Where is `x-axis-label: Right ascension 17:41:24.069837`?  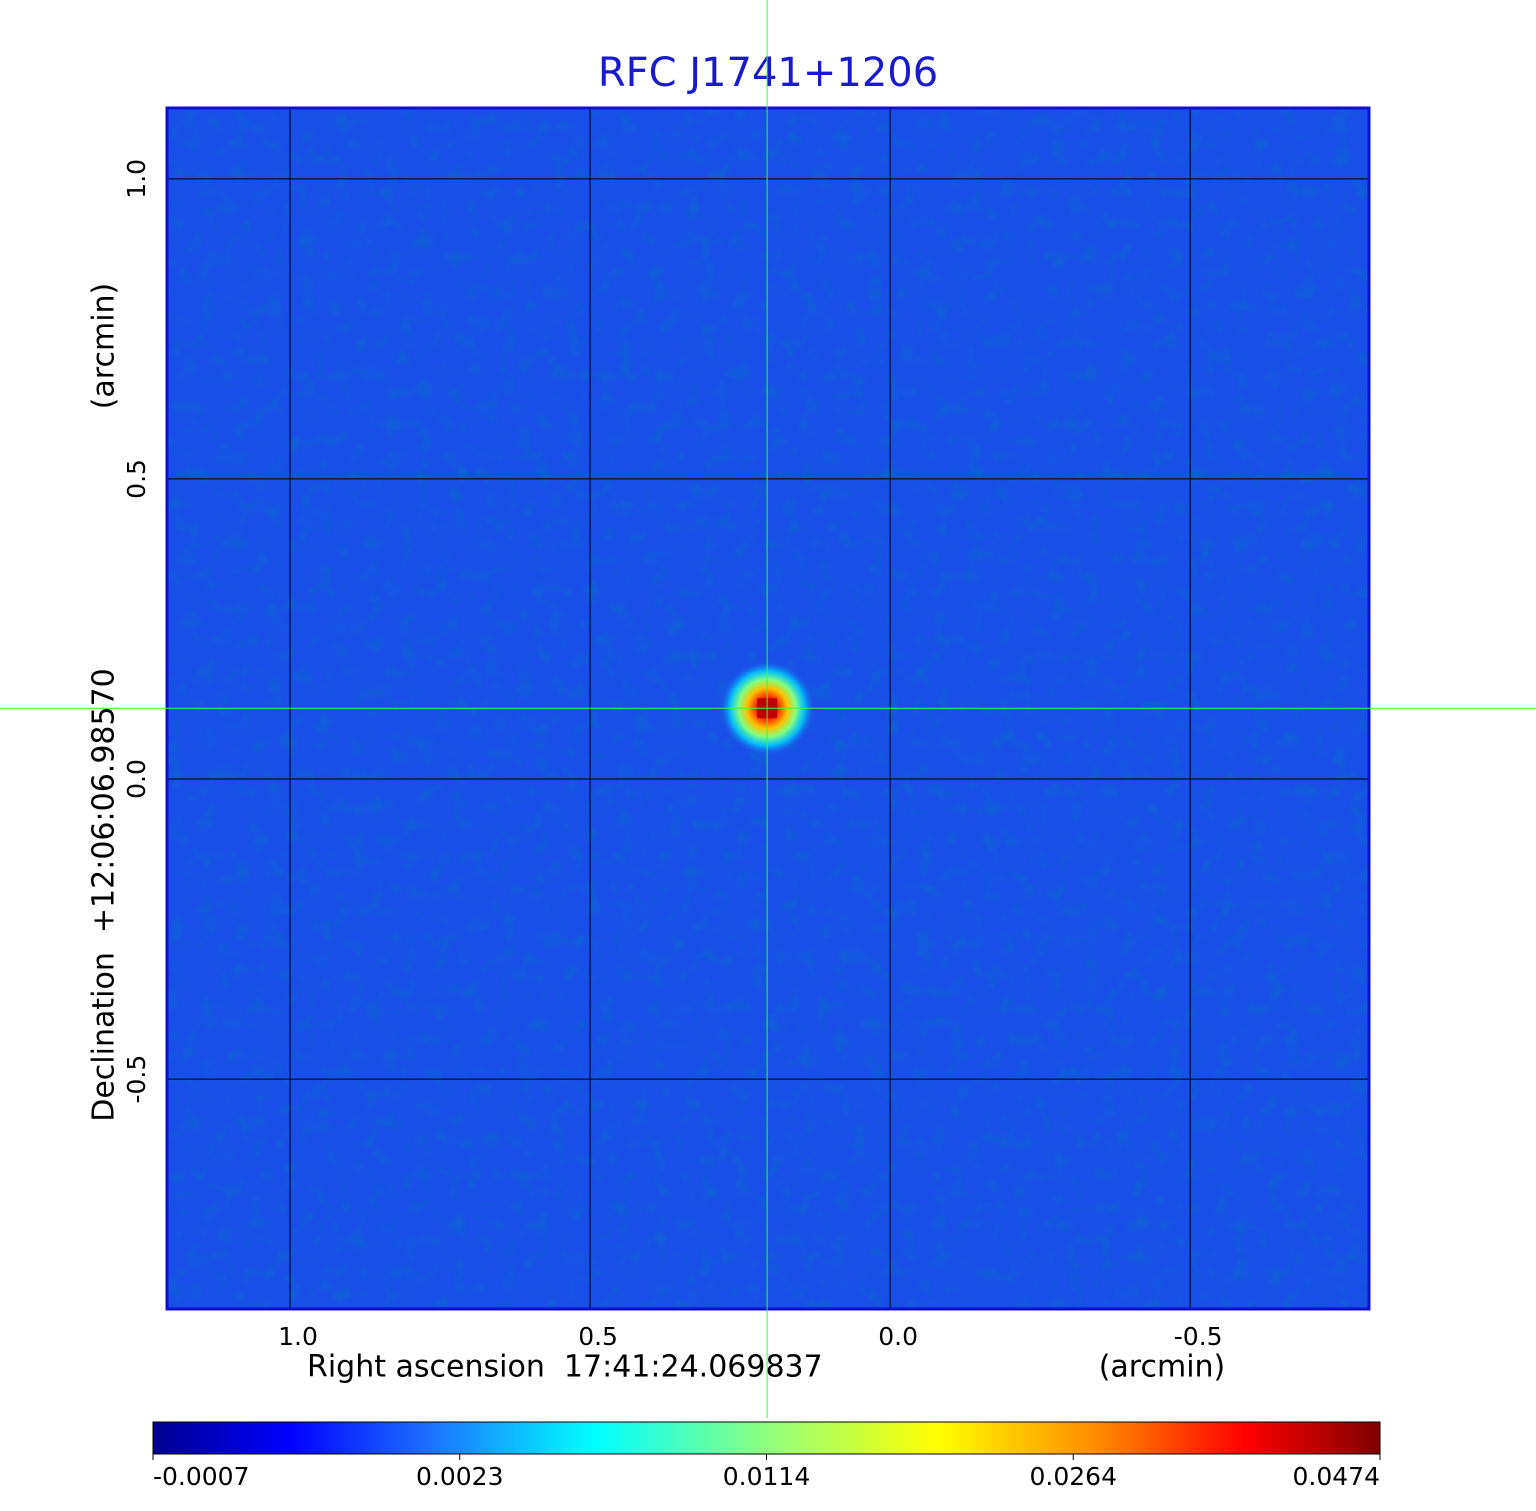 x-axis-label: Right ascension 17:41:24.069837 is located at coordinates (565, 1367).